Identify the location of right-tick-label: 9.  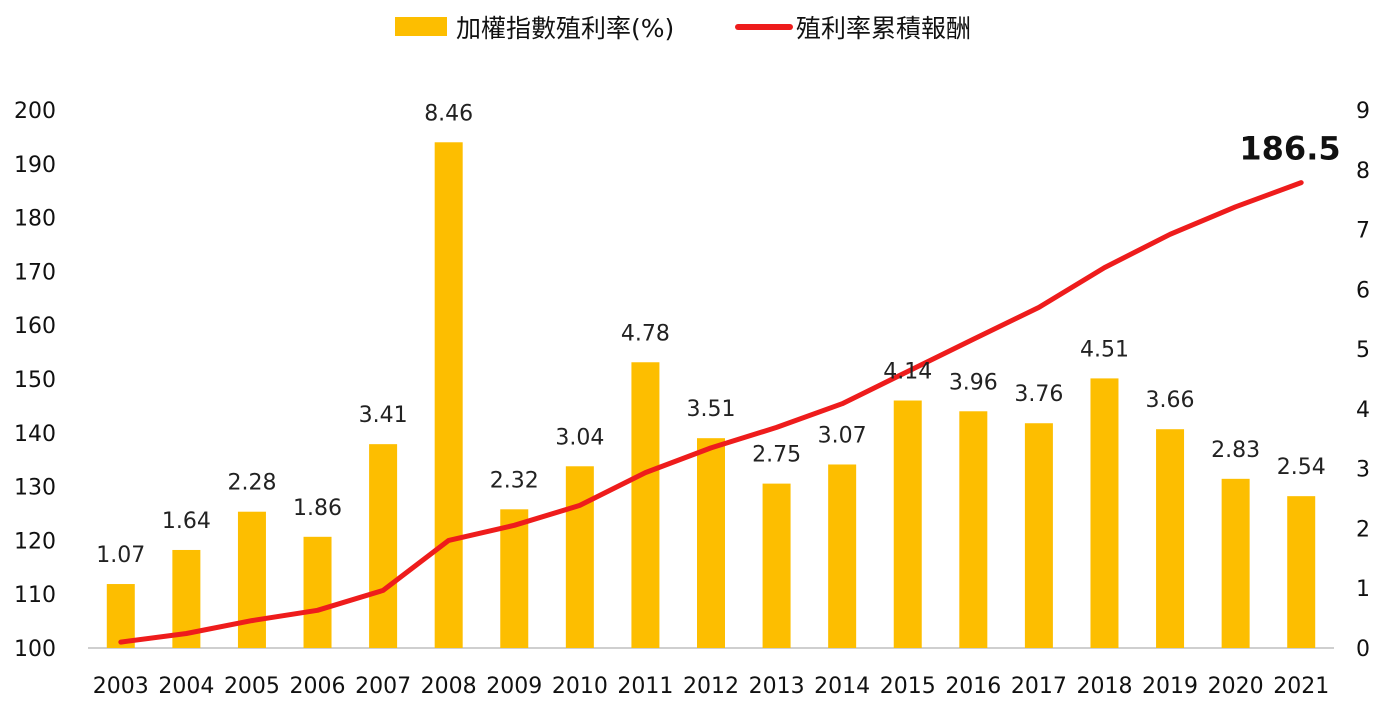
(1363, 111).